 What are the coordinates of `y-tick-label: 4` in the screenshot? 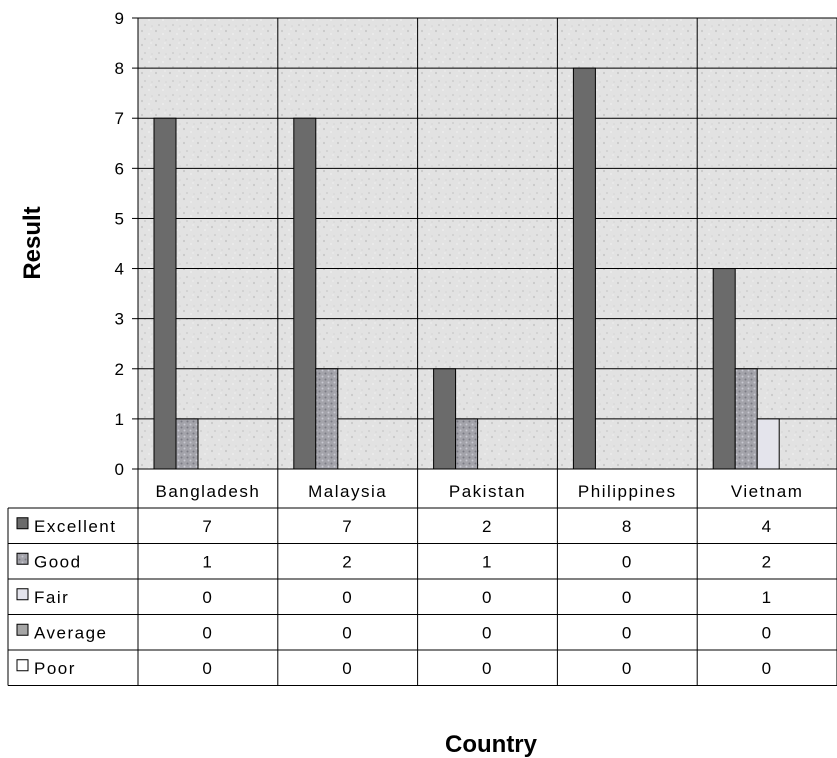 It's located at (119, 269).